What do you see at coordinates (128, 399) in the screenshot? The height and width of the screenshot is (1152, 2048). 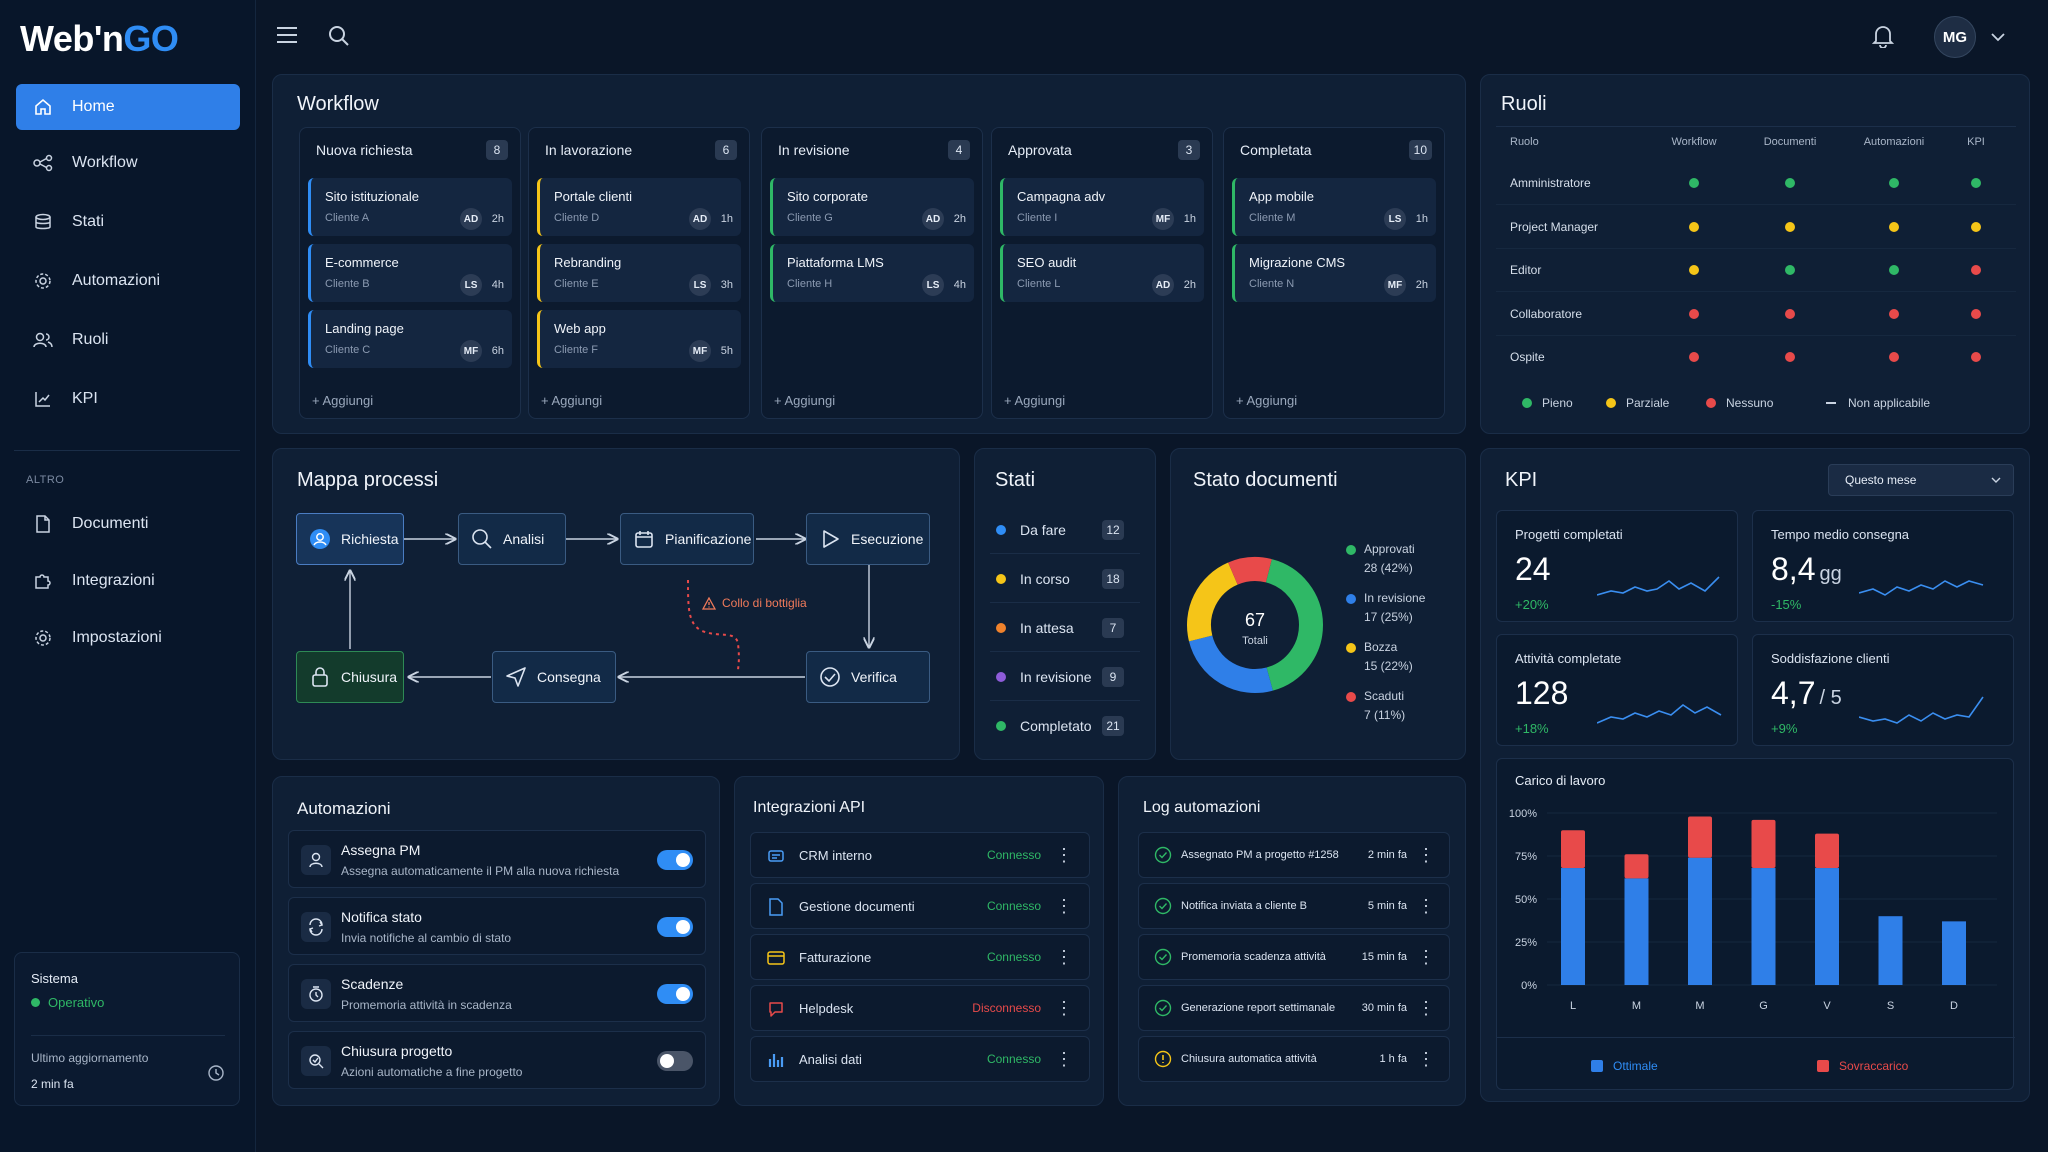 I see `nav-item-kpi: KPI` at bounding box center [128, 399].